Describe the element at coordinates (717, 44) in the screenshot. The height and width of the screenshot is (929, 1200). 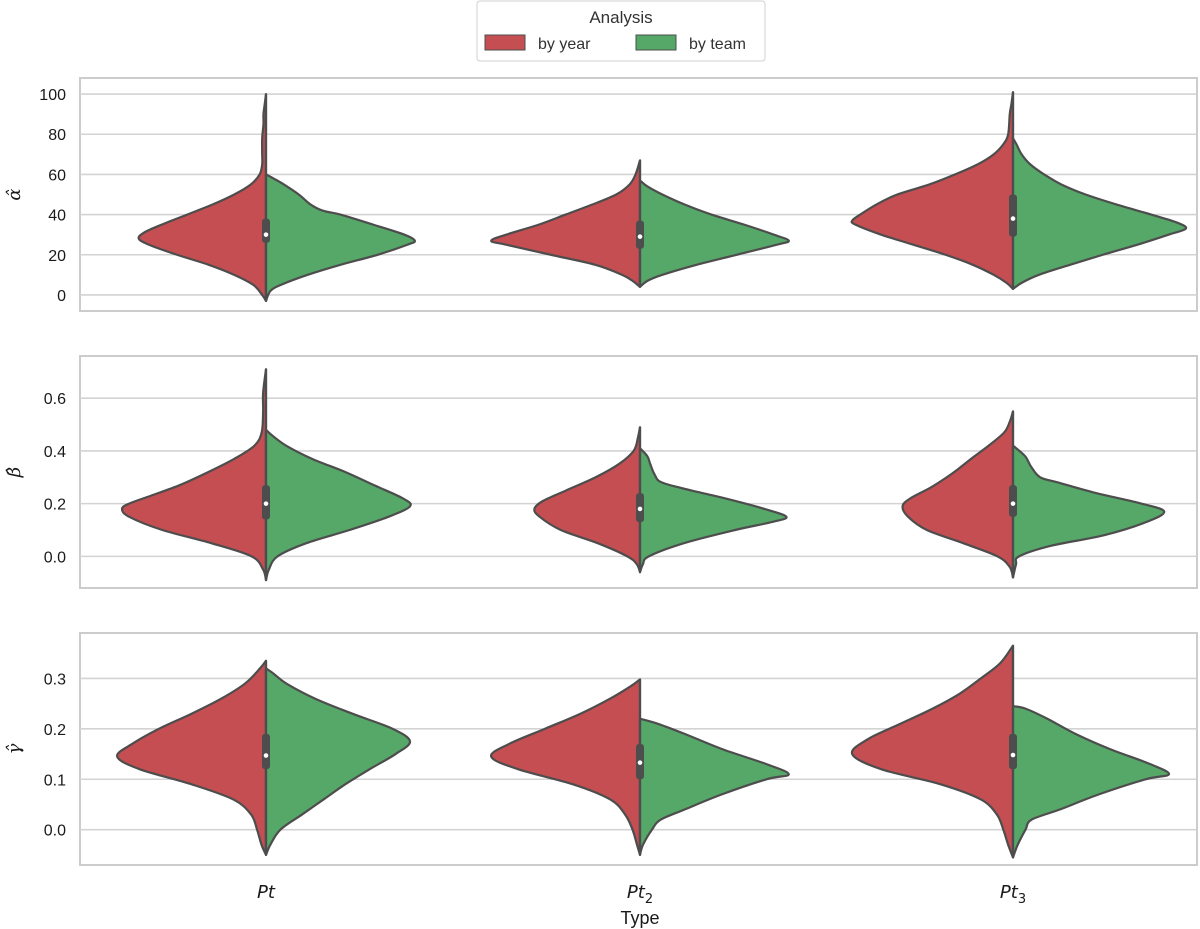
I see `legend-label-by-team: by team` at that location.